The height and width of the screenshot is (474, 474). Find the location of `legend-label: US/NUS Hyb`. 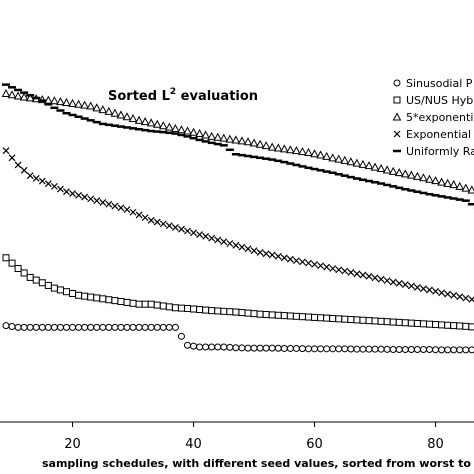

legend-label: US/NUS Hyb is located at coordinates (439, 100).